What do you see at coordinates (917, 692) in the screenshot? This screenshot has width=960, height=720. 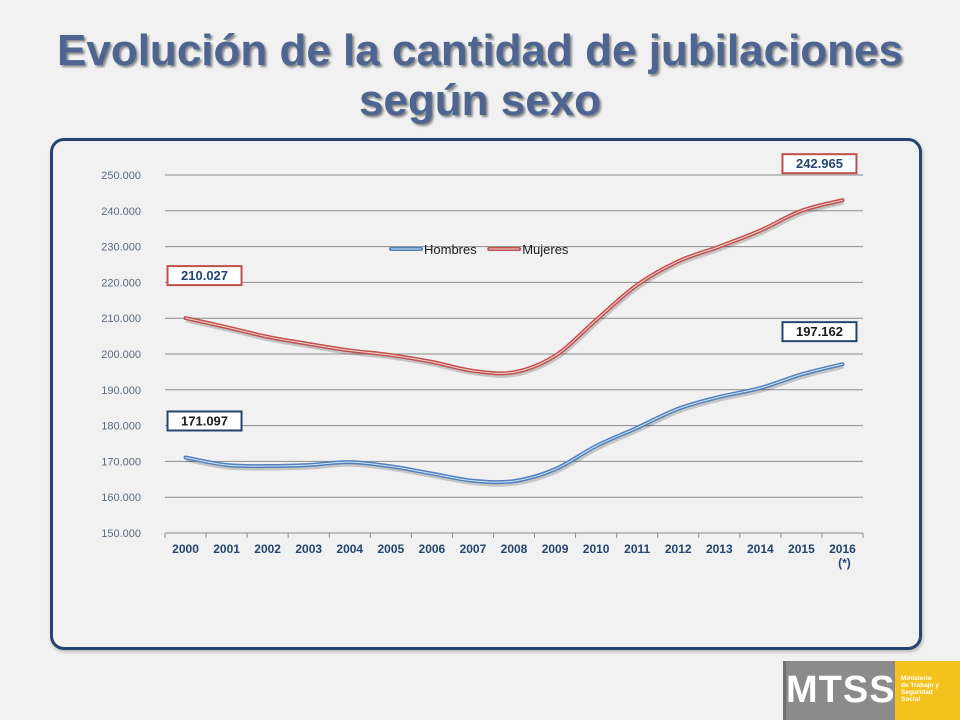 I see `logo-ministry-line: Seguridad` at bounding box center [917, 692].